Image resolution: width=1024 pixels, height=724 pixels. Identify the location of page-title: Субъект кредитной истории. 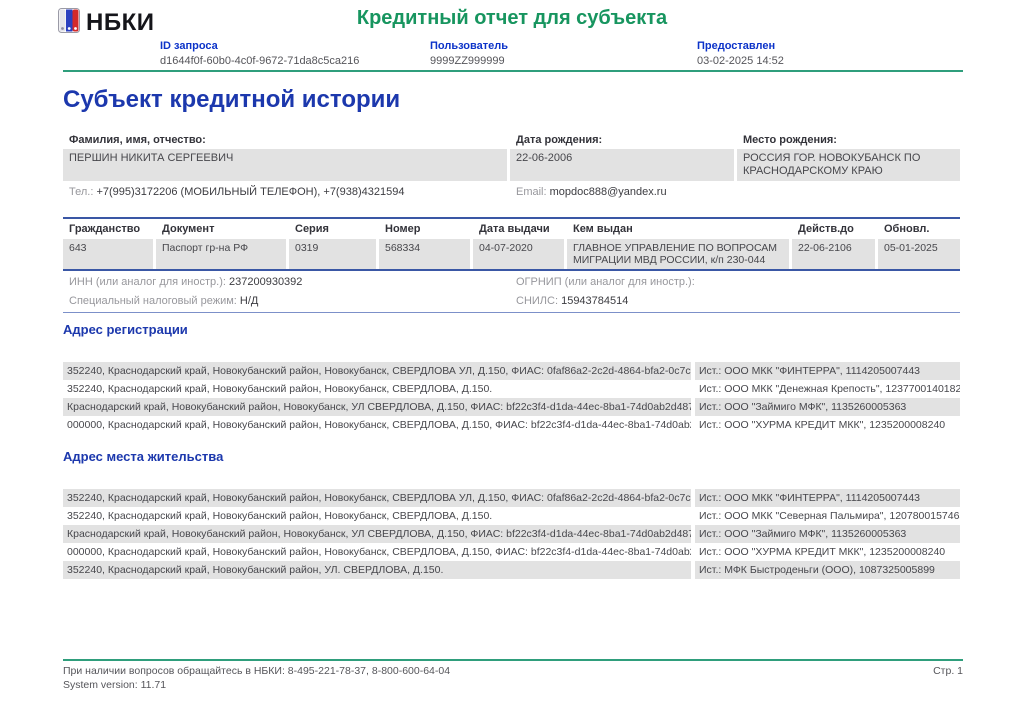
(232, 99).